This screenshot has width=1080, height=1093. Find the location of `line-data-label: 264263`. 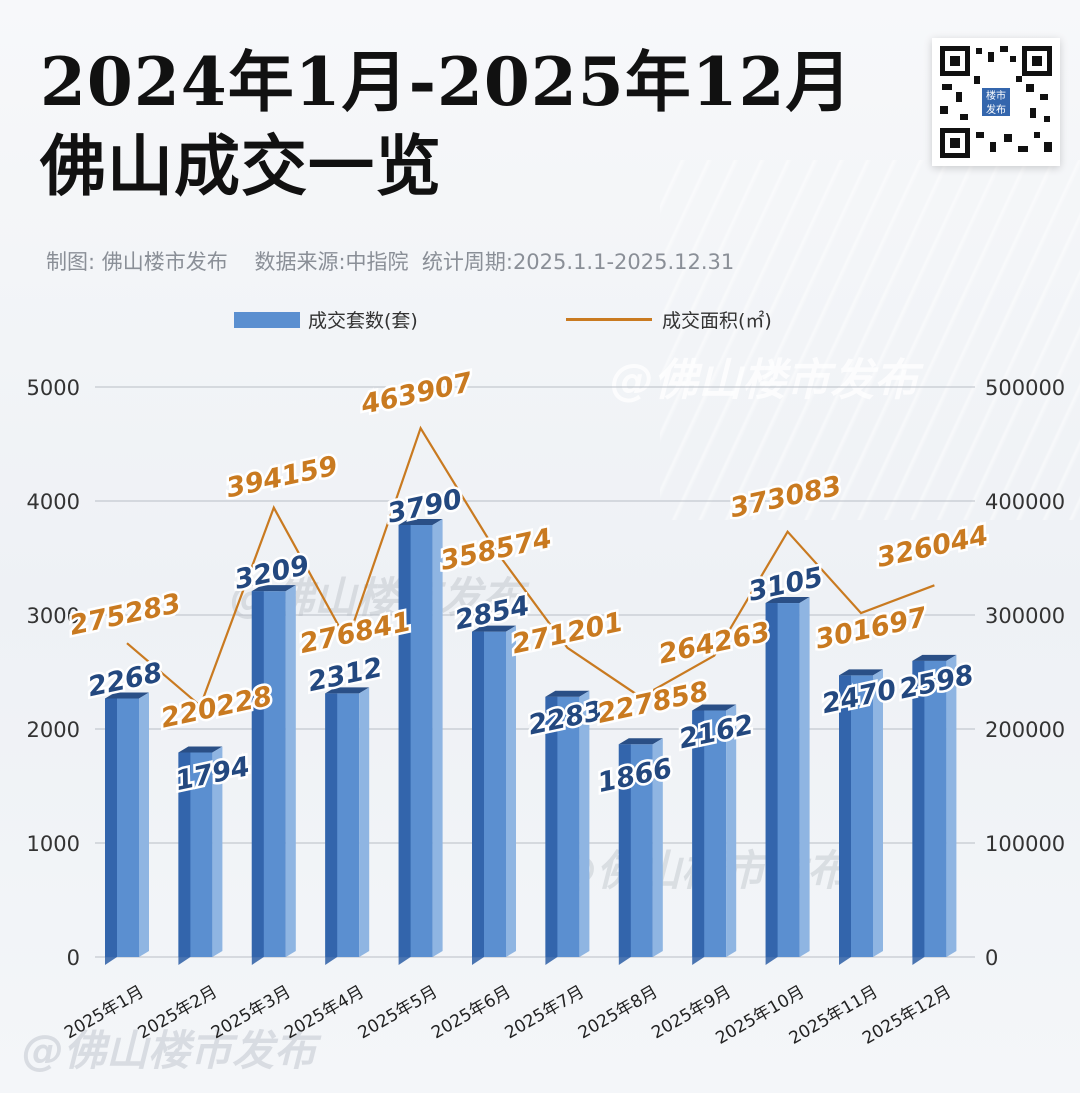

line-data-label: 264263 is located at coordinates (714, 644).